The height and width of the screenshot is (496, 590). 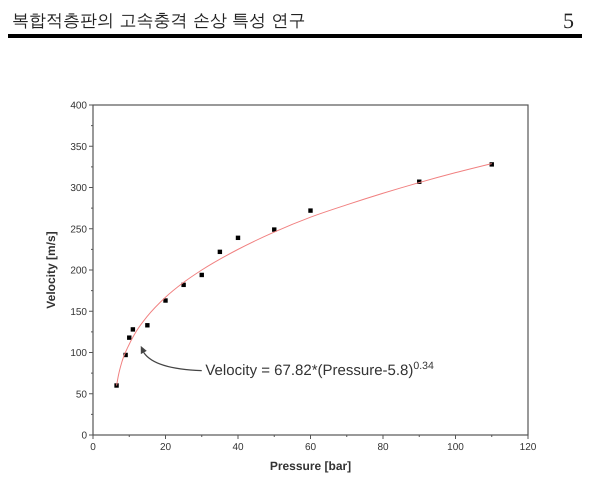 I want to click on x-tick-label: 100, so click(x=455, y=447).